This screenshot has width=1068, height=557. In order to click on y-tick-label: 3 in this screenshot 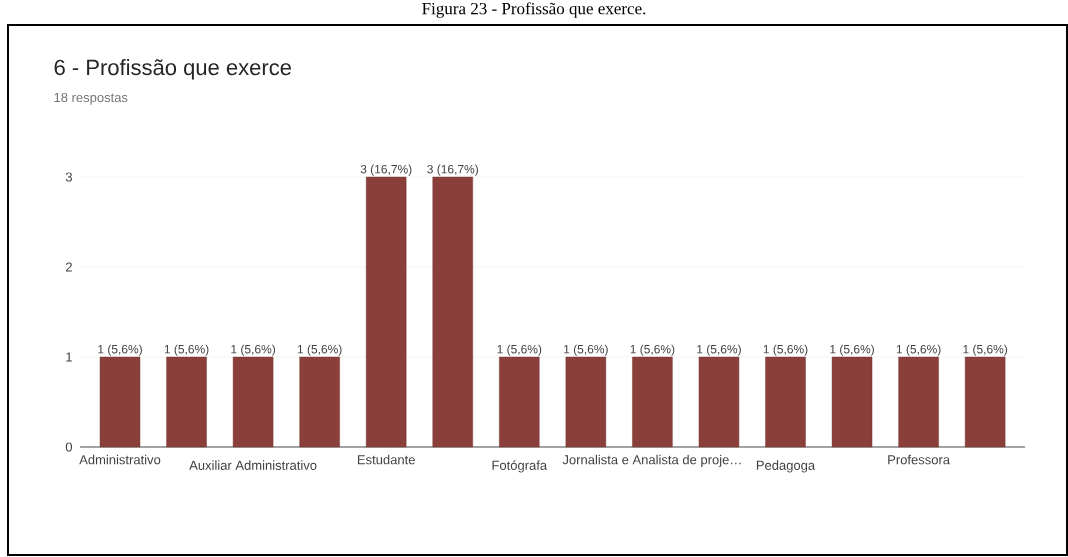, I will do `click(68, 177)`.